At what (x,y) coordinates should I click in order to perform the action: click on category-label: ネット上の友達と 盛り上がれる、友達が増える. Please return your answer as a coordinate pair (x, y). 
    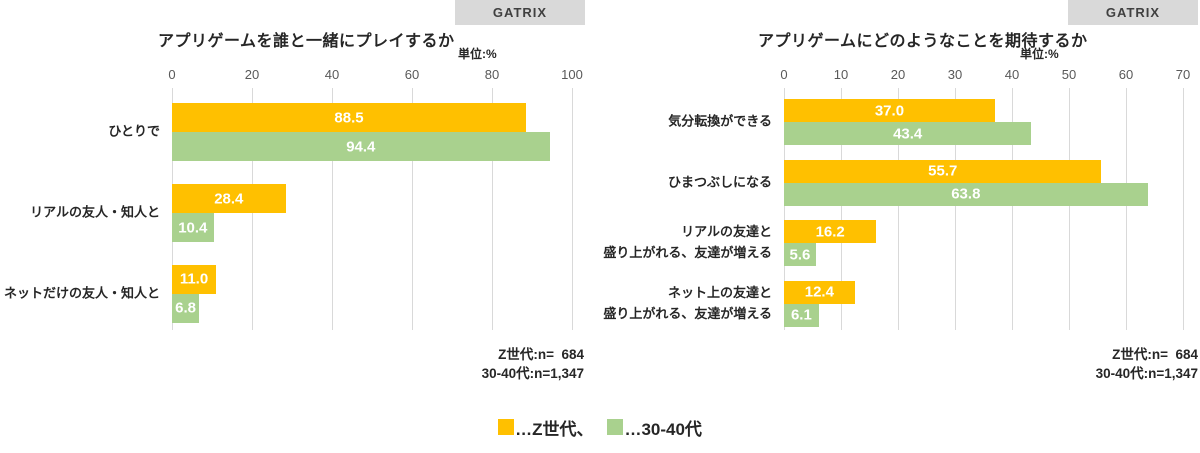
    Looking at the image, I should click on (687, 302).